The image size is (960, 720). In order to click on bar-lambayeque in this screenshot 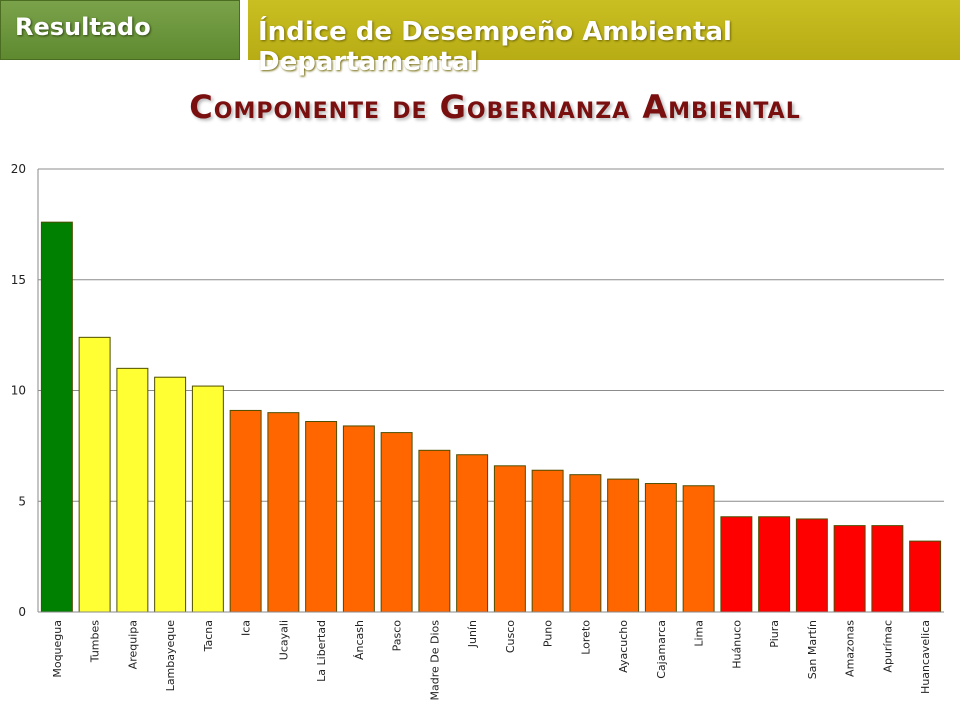, I will do `click(170, 494)`.